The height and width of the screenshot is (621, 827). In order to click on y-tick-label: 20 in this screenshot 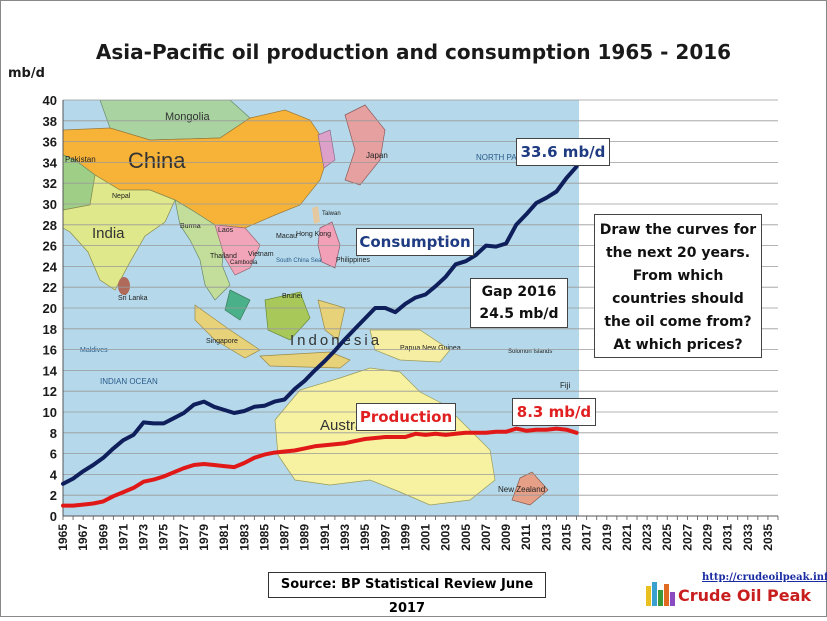, I will do `click(50, 308)`.